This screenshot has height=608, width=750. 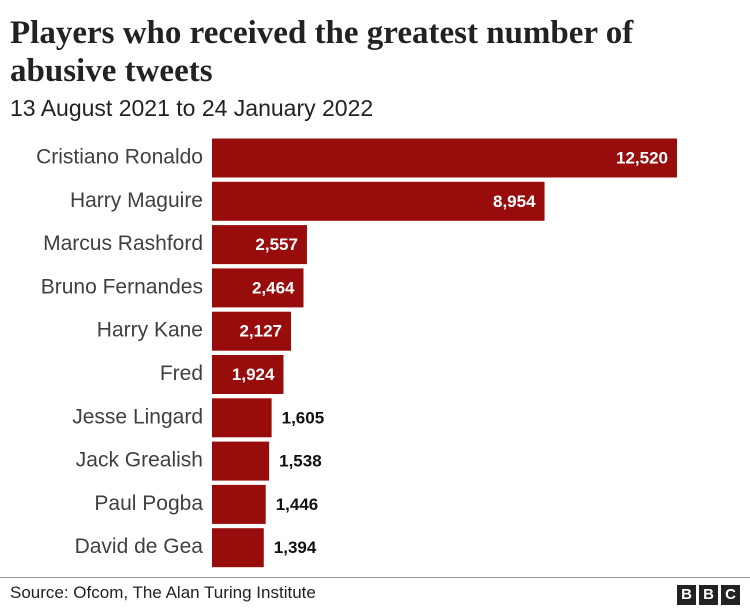 I want to click on category-label: Paul Pogba, so click(x=148, y=503).